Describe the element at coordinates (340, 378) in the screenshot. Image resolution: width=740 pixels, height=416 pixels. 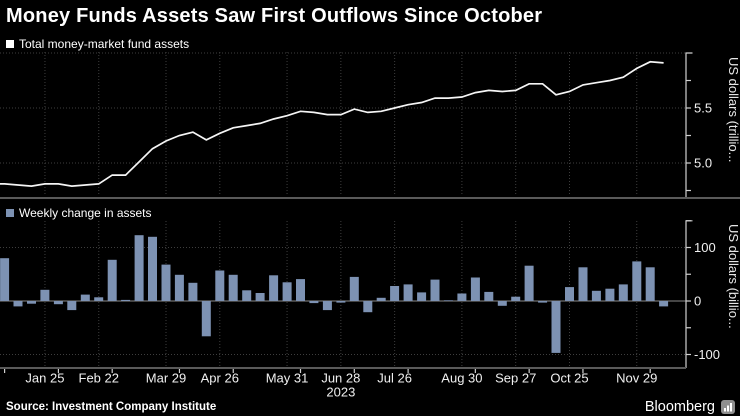
I see `svg-text: Jun 28` at that location.